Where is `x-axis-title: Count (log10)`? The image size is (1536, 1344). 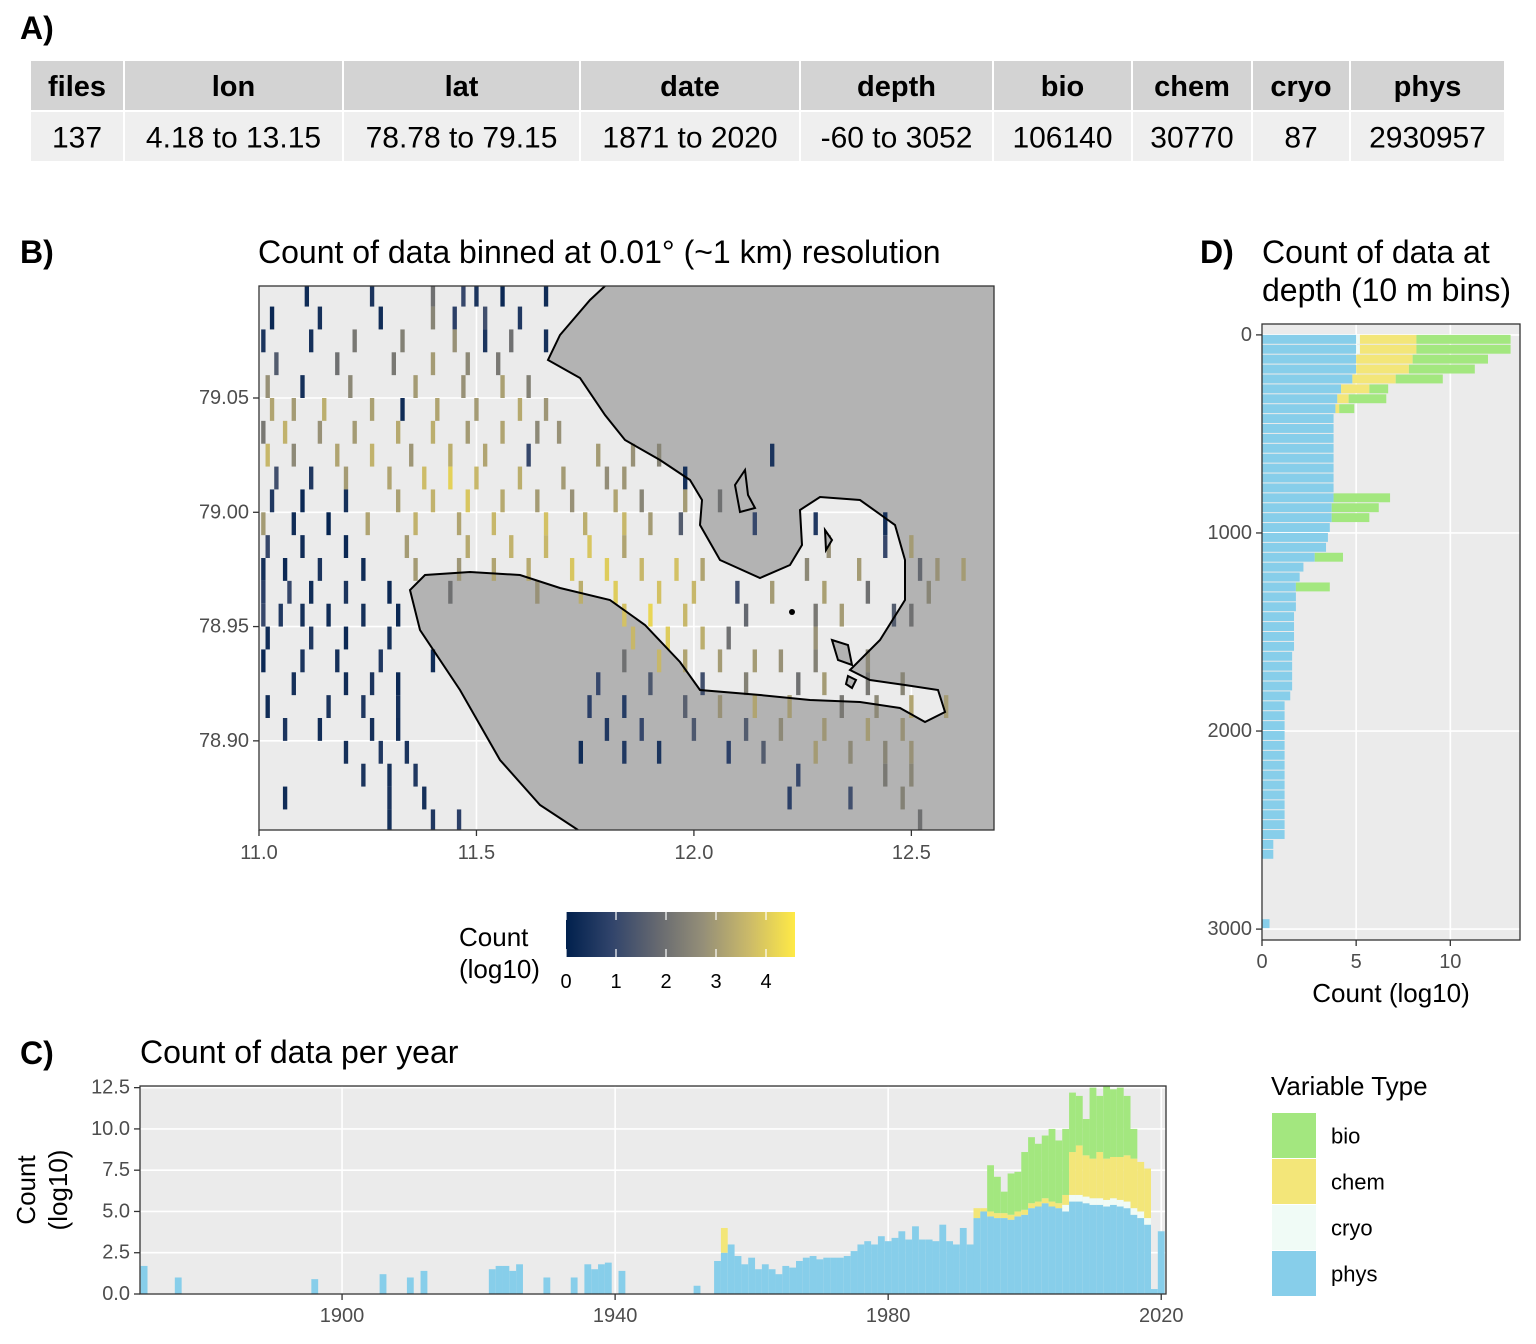
x-axis-title: Count (log10) is located at coordinates (1391, 993).